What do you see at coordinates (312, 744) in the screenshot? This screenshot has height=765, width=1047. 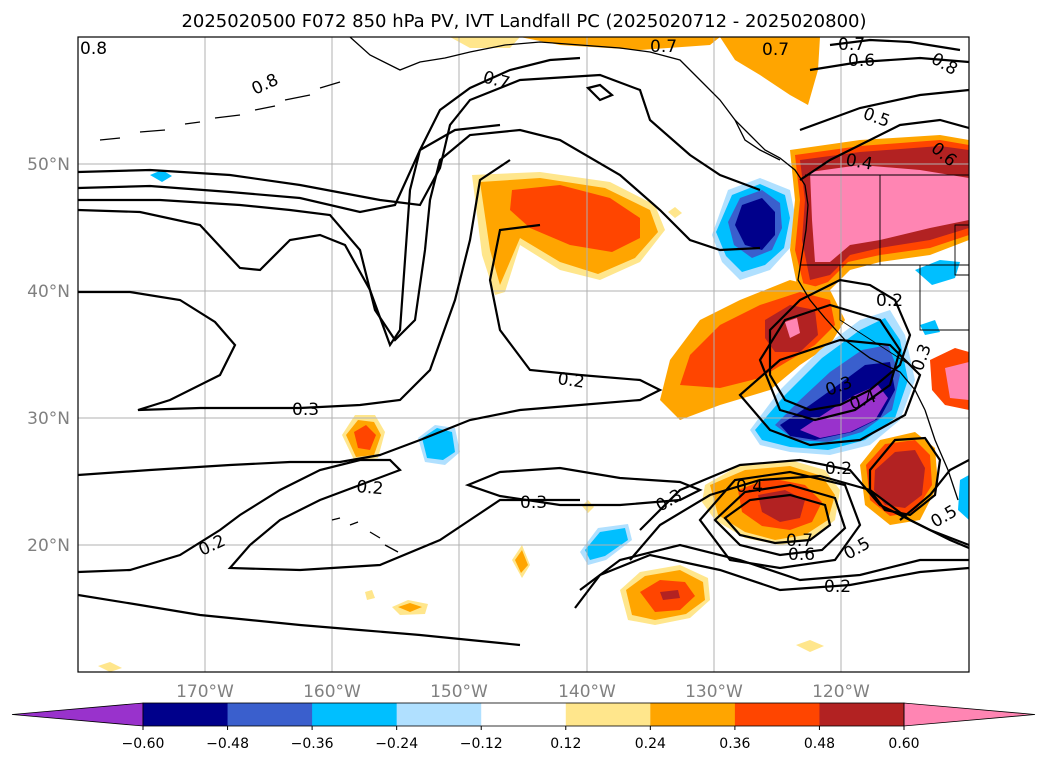 I see `colorbar-tick-label: −0.36` at bounding box center [312, 744].